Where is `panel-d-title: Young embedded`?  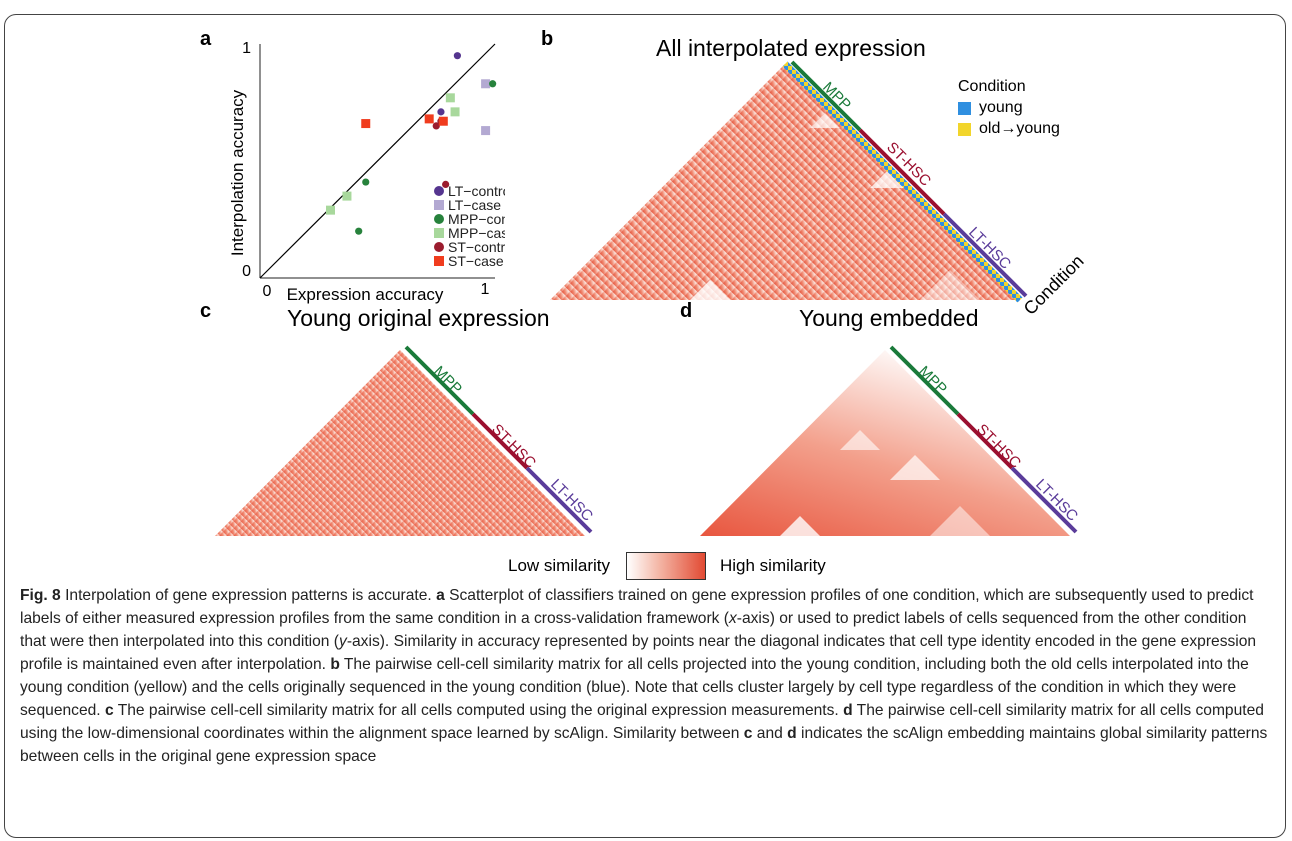
panel-d-title: Young embedded is located at coordinates (889, 318).